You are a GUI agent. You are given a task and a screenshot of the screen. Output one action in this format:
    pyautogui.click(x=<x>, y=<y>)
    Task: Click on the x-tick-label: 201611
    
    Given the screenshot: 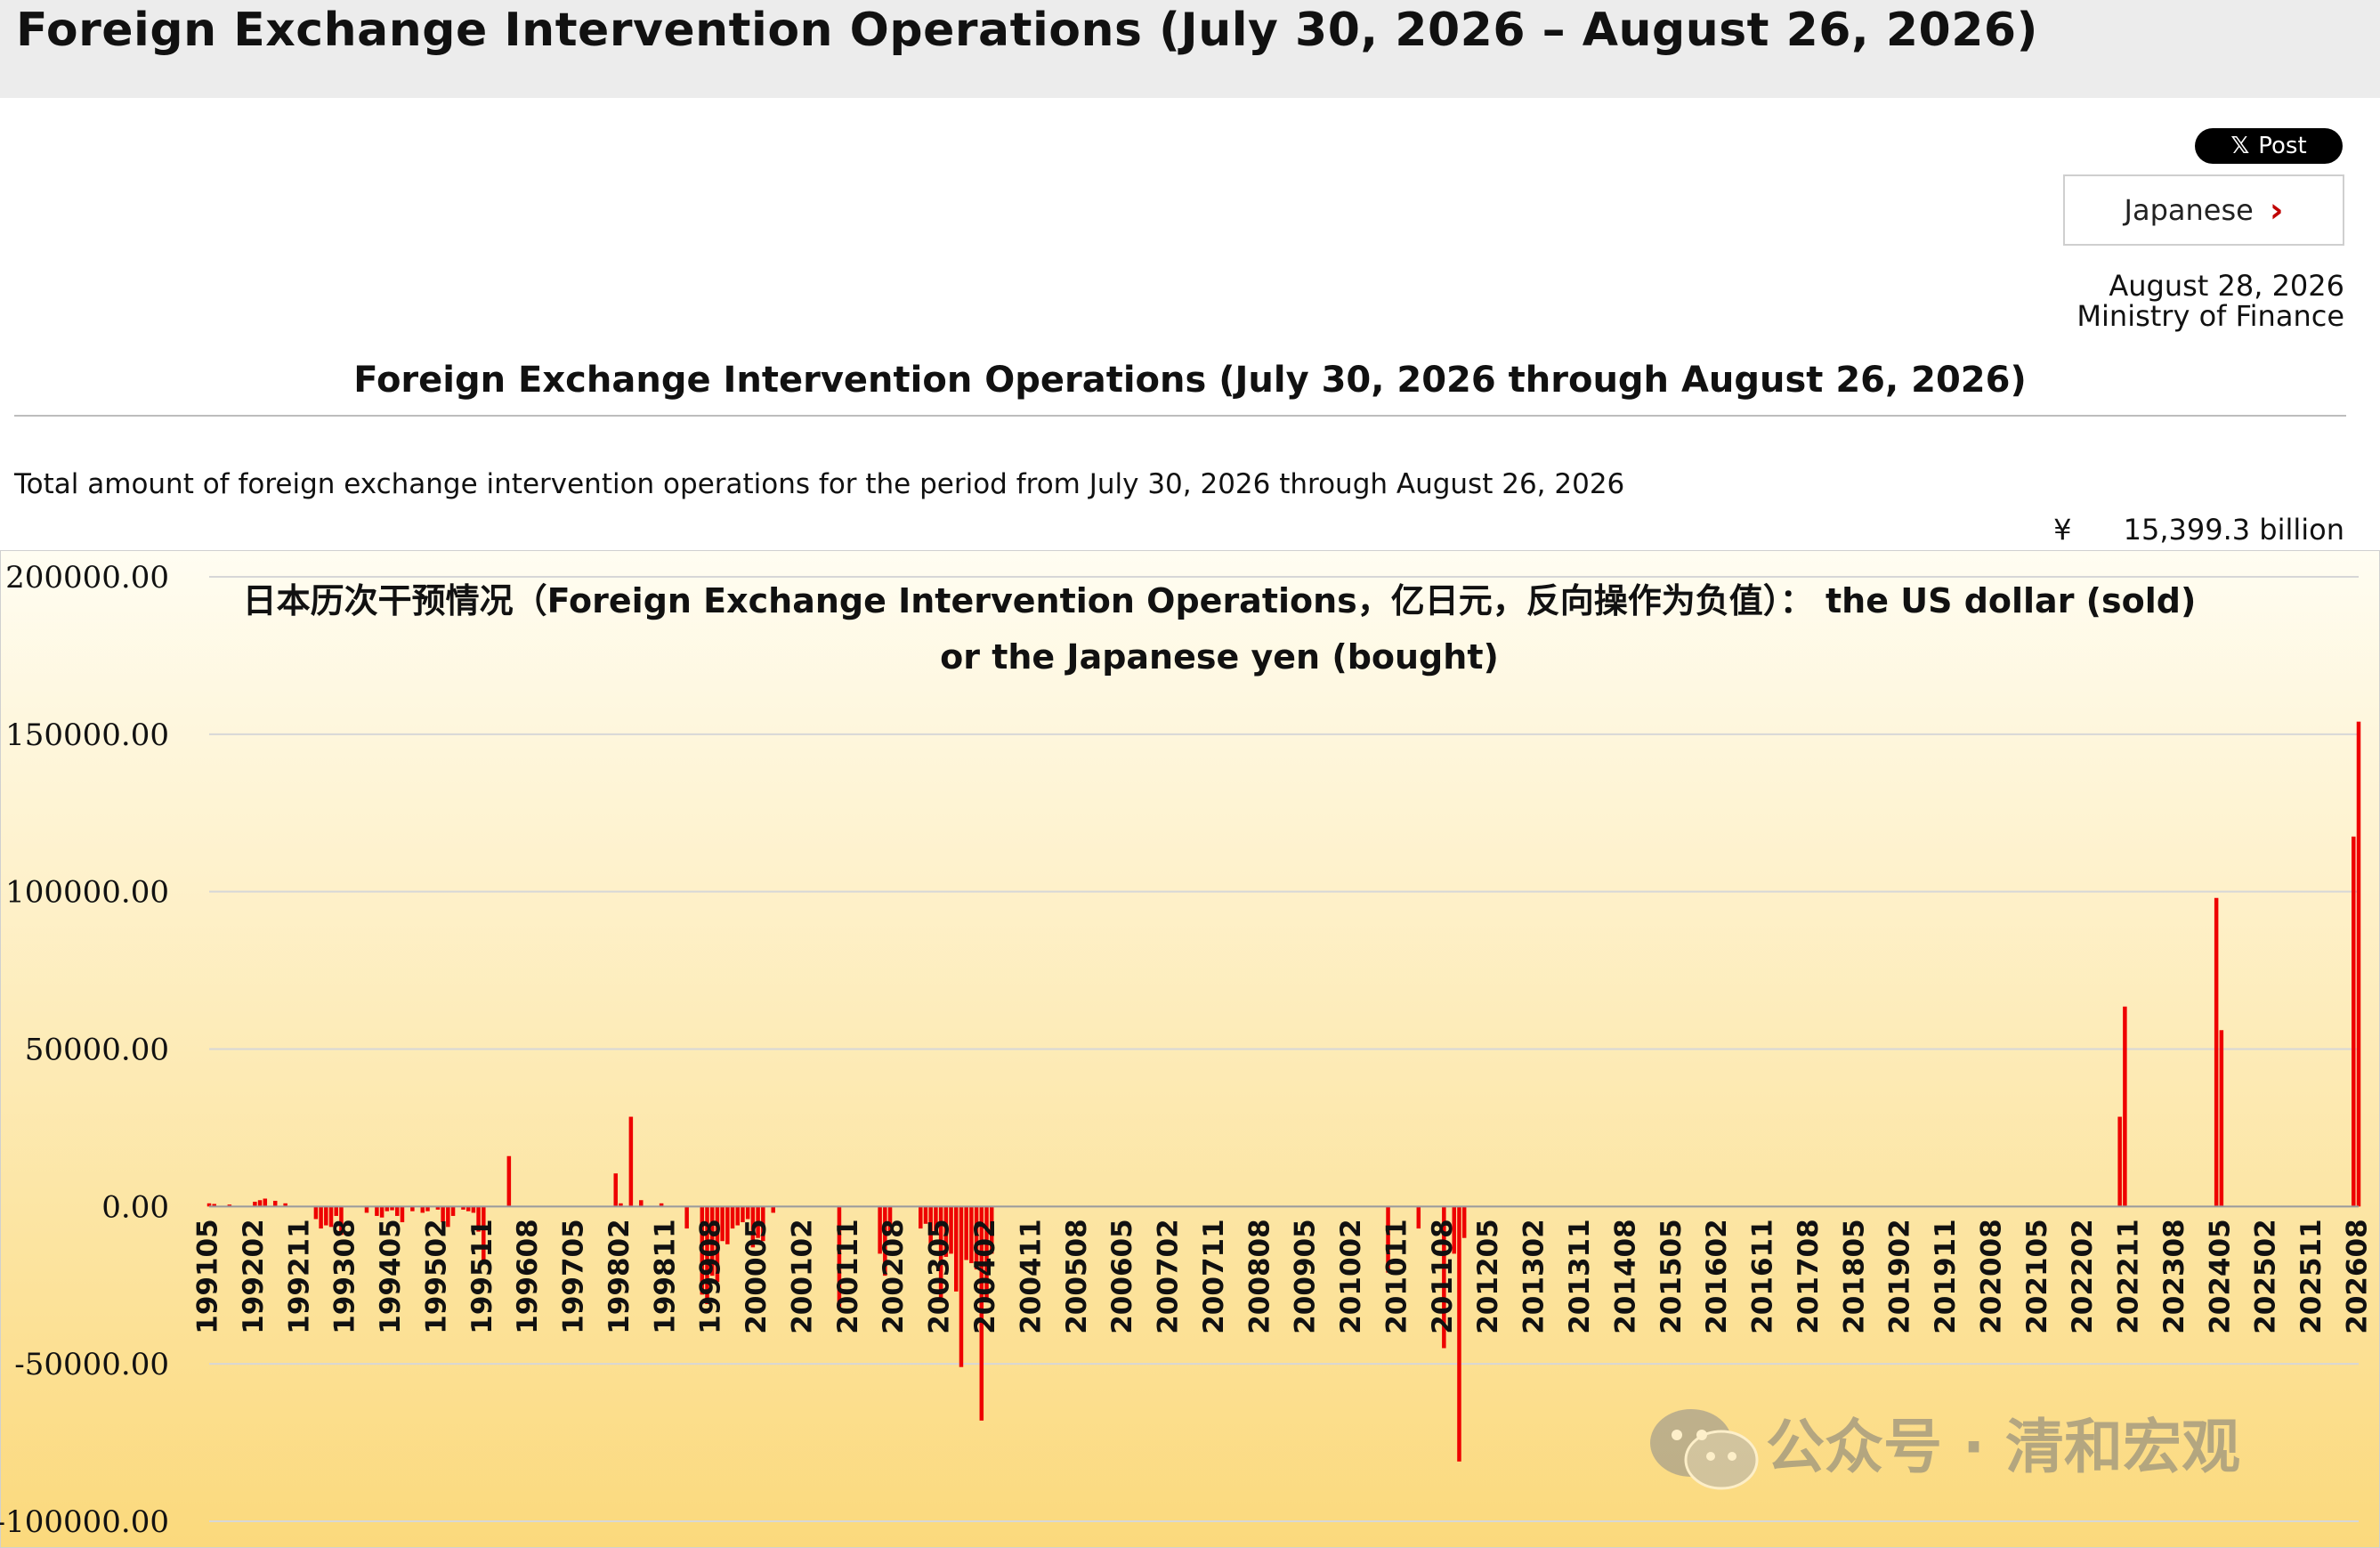 What is the action you would take?
    pyautogui.click(x=1763, y=1276)
    